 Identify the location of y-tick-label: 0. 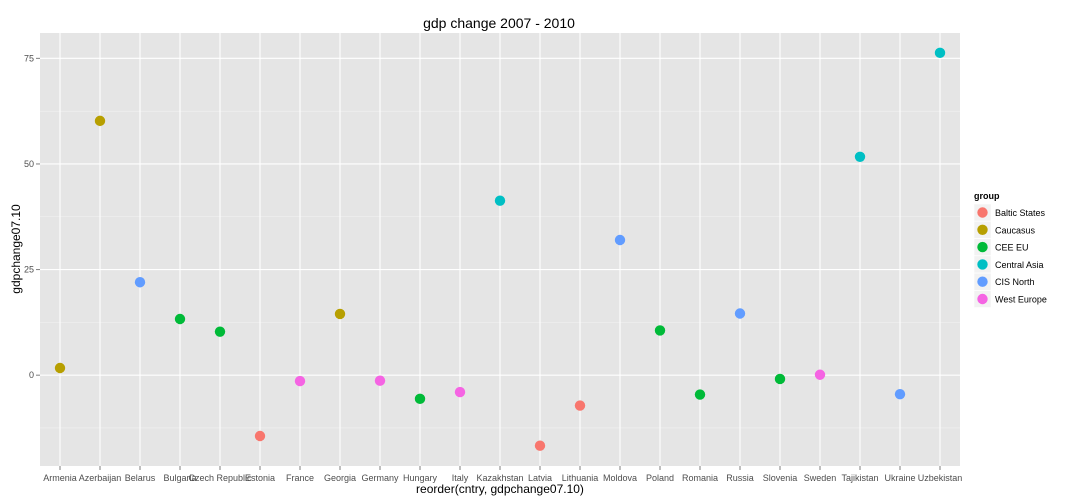
(31, 375).